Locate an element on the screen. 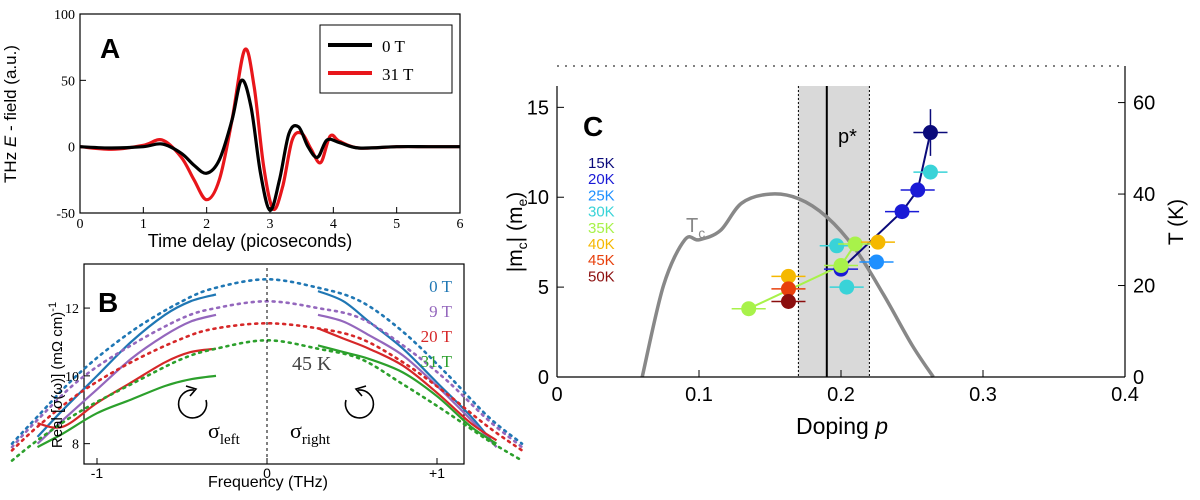 The height and width of the screenshot is (500, 1200). temp-legend-15K: 15K is located at coordinates (601, 163).